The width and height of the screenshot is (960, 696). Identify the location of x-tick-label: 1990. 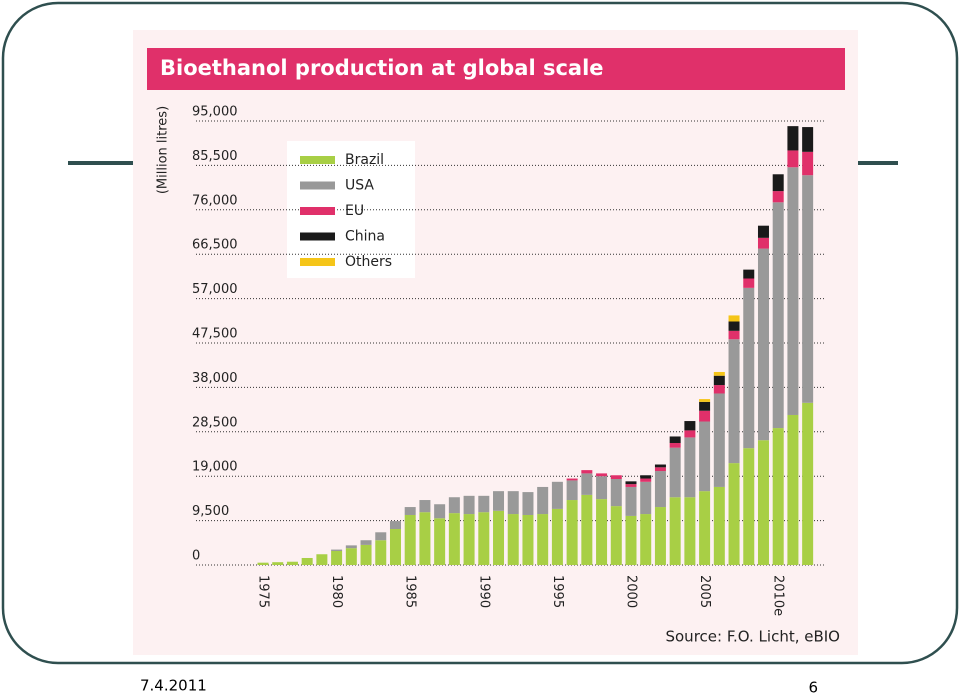
(483, 591).